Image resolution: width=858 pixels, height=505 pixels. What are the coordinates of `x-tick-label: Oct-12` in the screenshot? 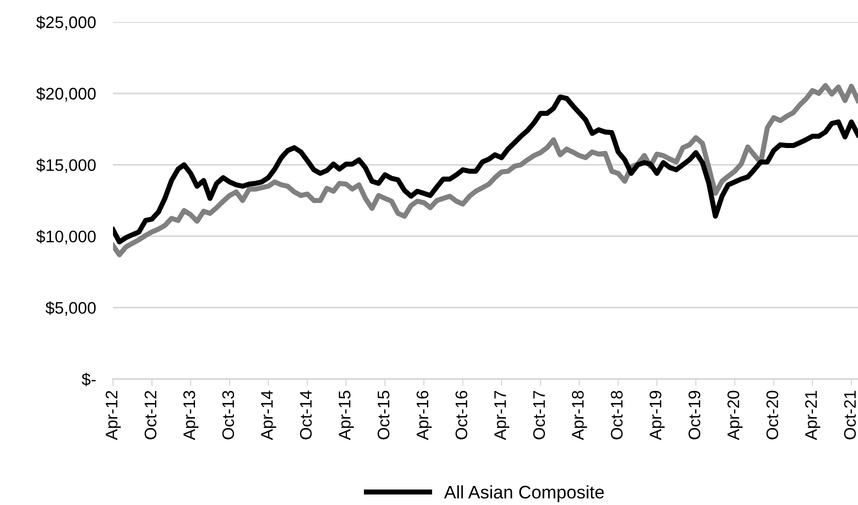 It's located at (150, 415).